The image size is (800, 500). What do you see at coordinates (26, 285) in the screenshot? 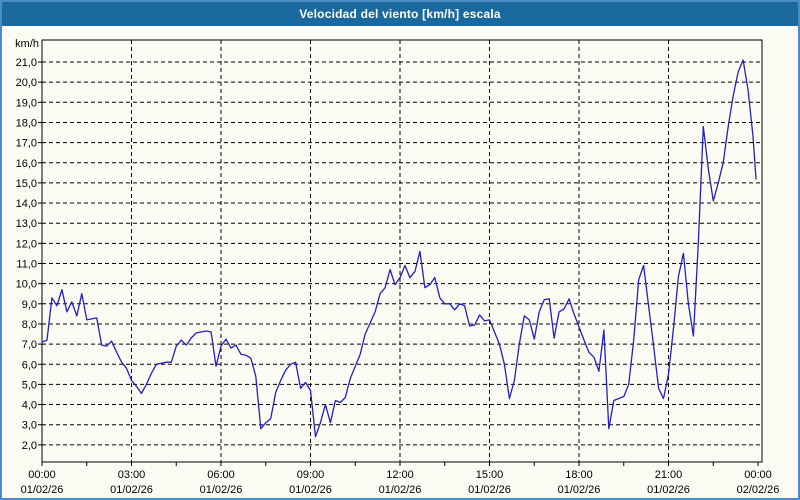
I see `y-tick-label: 10,0` at bounding box center [26, 285].